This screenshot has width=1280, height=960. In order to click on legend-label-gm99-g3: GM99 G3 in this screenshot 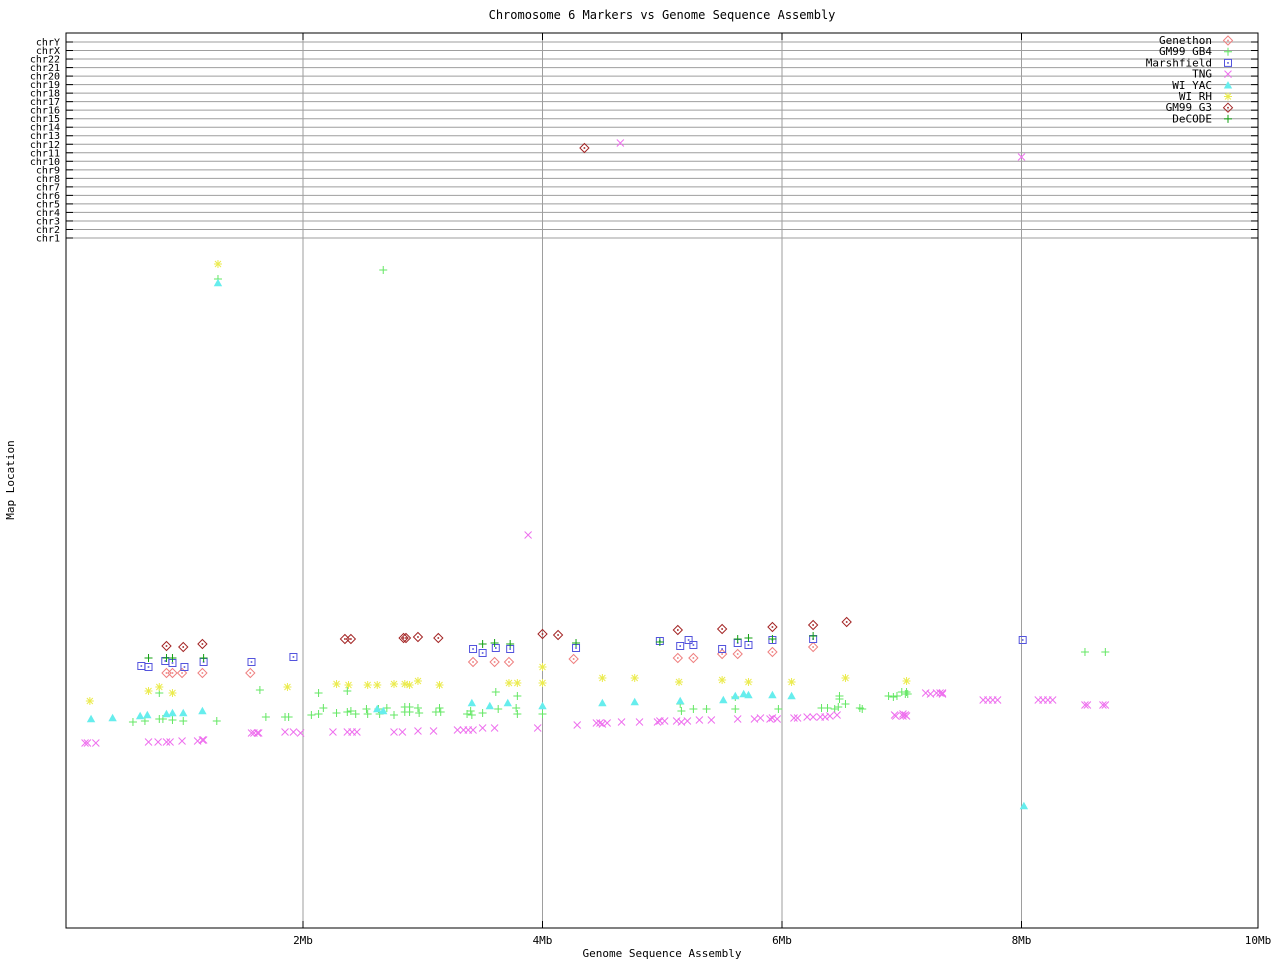, I will do `click(1189, 107)`.